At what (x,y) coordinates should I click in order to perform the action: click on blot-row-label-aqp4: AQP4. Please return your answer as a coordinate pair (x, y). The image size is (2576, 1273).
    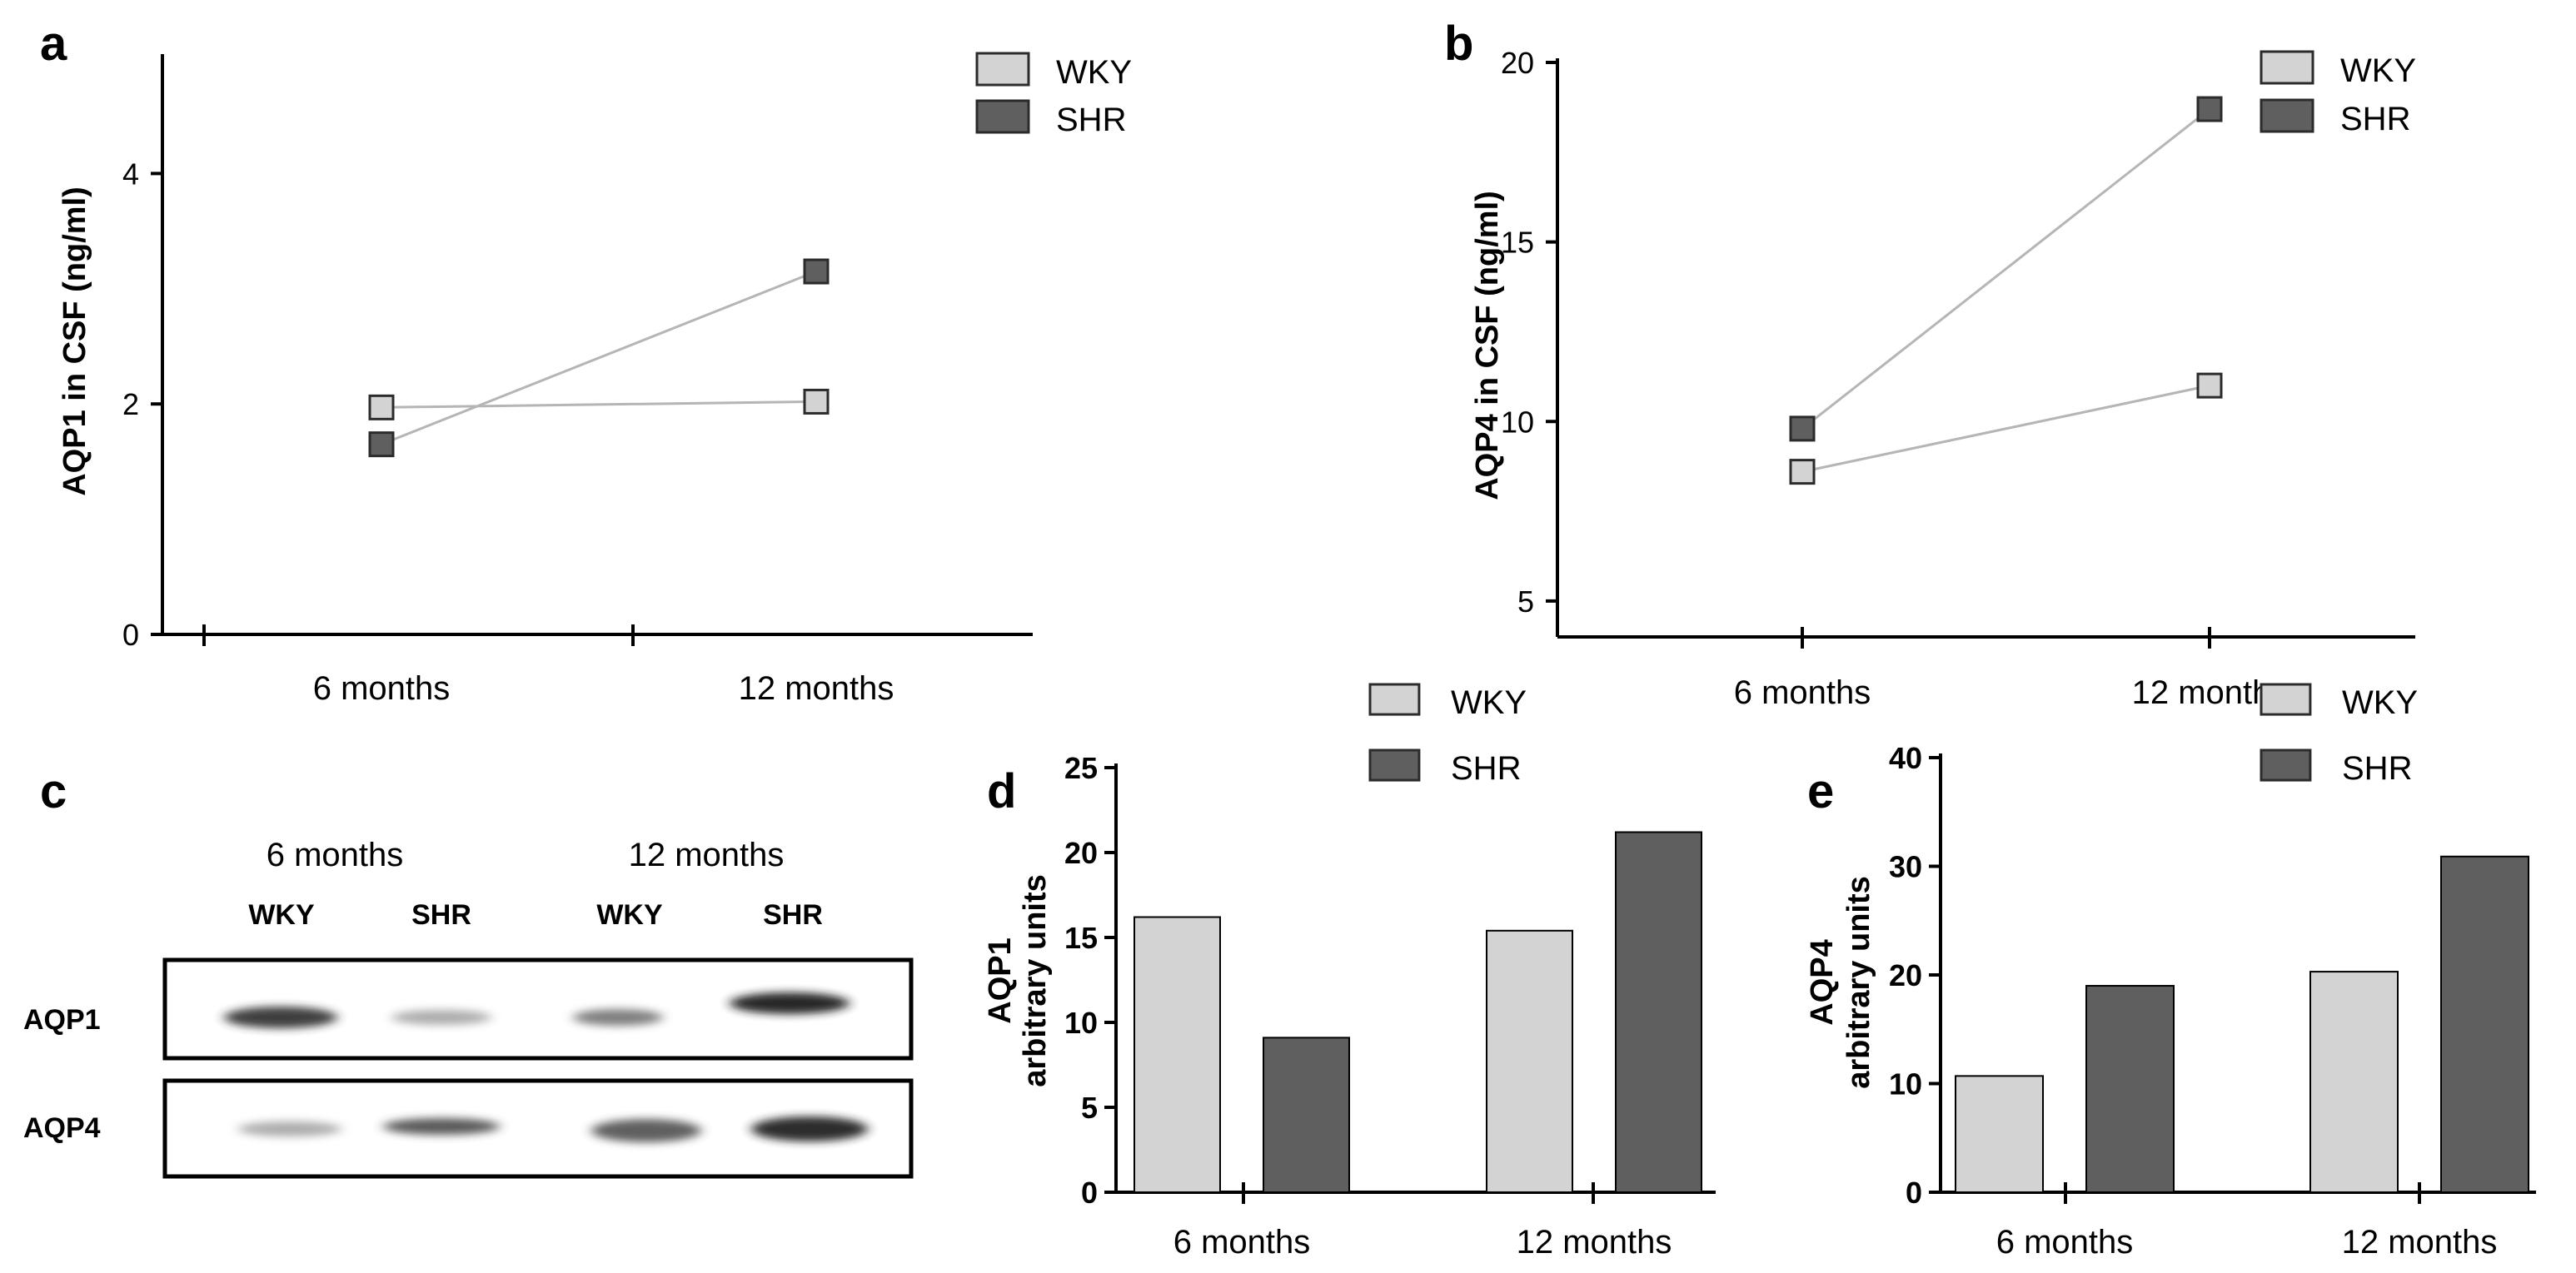
    Looking at the image, I should click on (62, 1128).